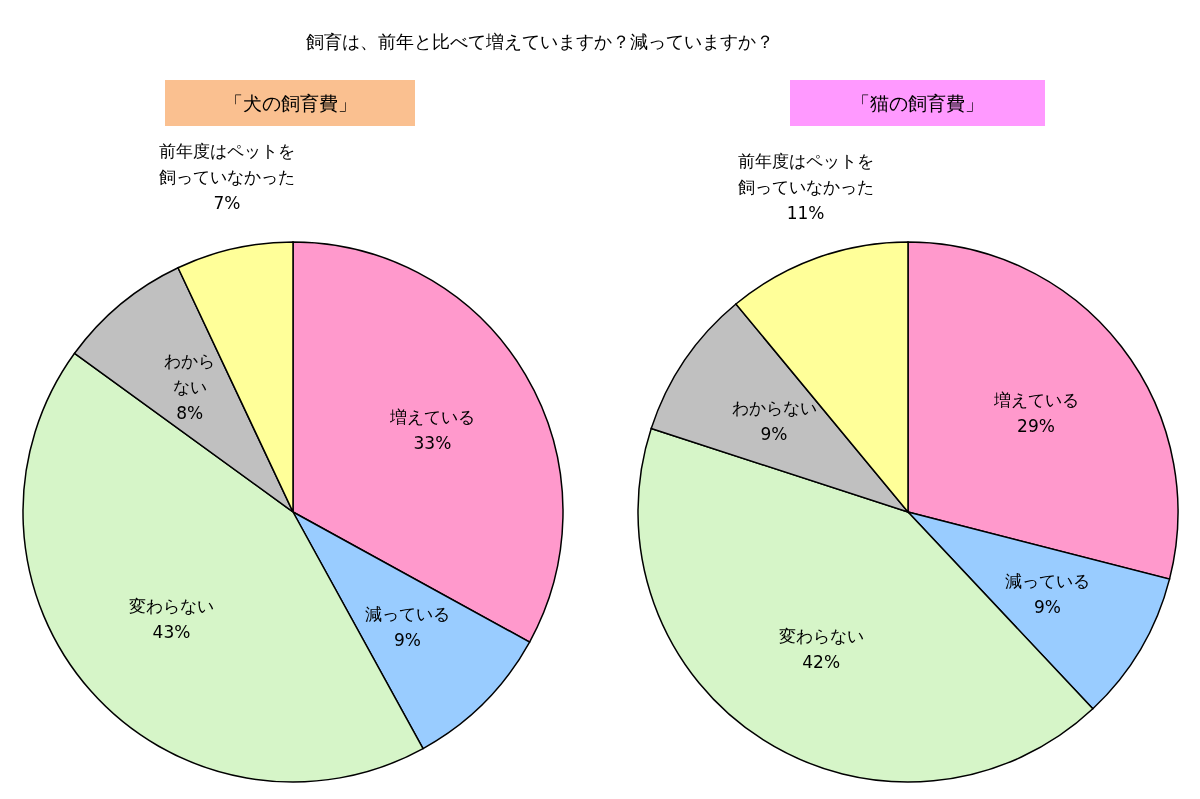 Image resolution: width=1200 pixels, height=799 pixels. I want to click on data-label: 11%, so click(805, 213).